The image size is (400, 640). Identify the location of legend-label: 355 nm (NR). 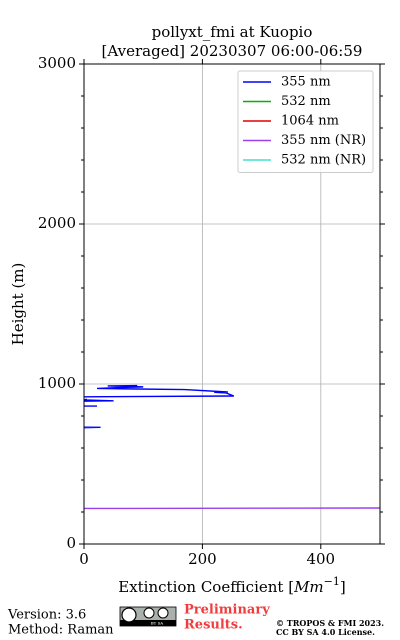
(323, 140).